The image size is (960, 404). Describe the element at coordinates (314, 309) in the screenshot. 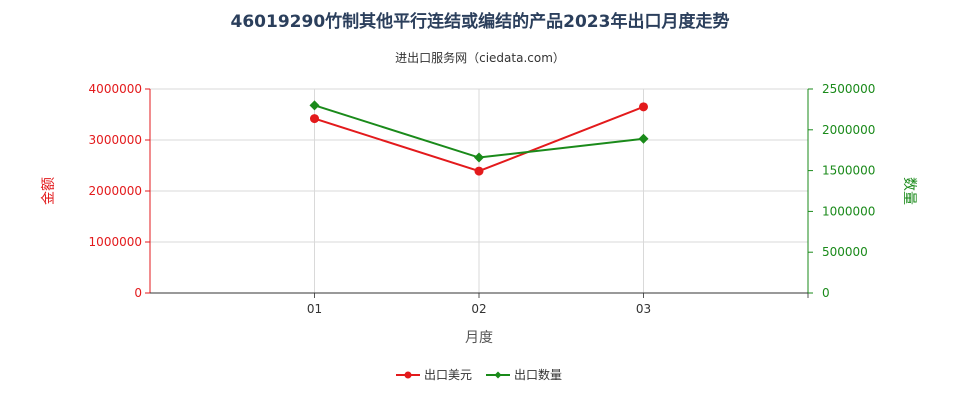

I see `x-tick-label: 01` at that location.